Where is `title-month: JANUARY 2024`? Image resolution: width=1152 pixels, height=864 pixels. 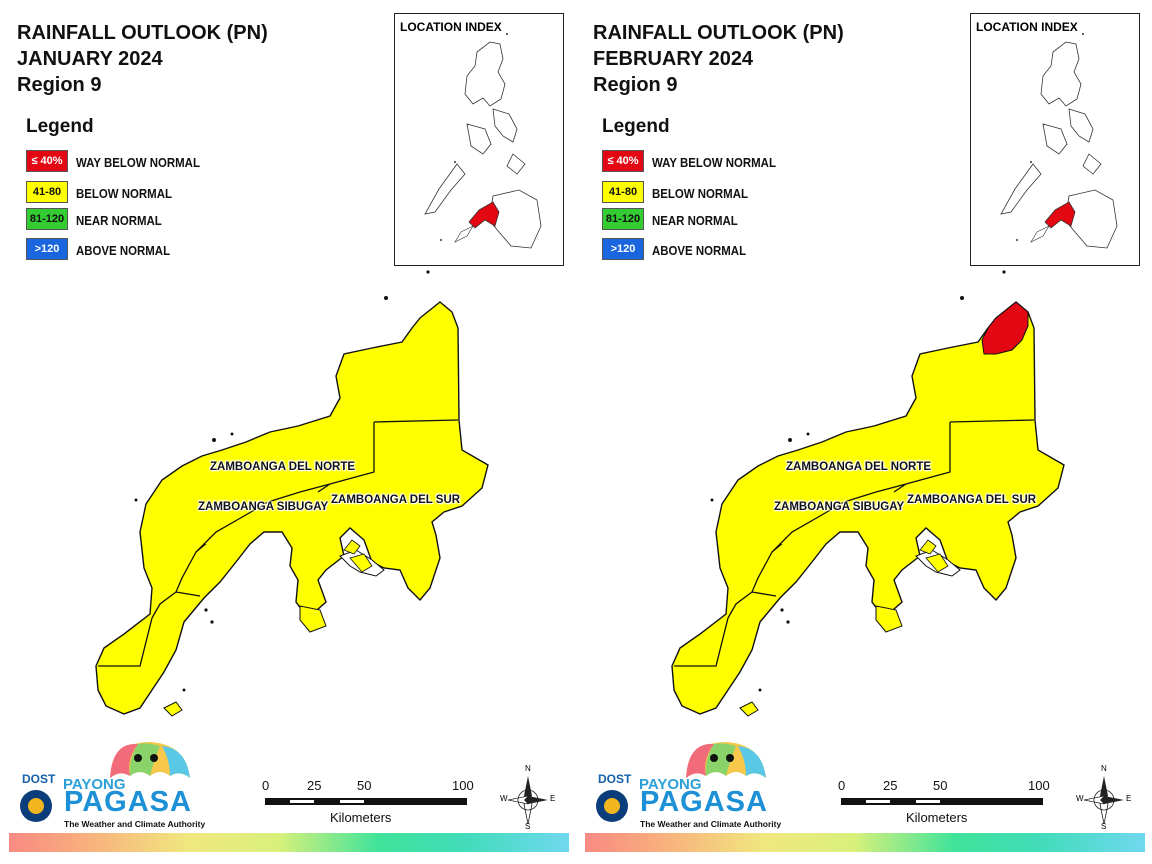
title-month: JANUARY 2024 is located at coordinates (90, 59).